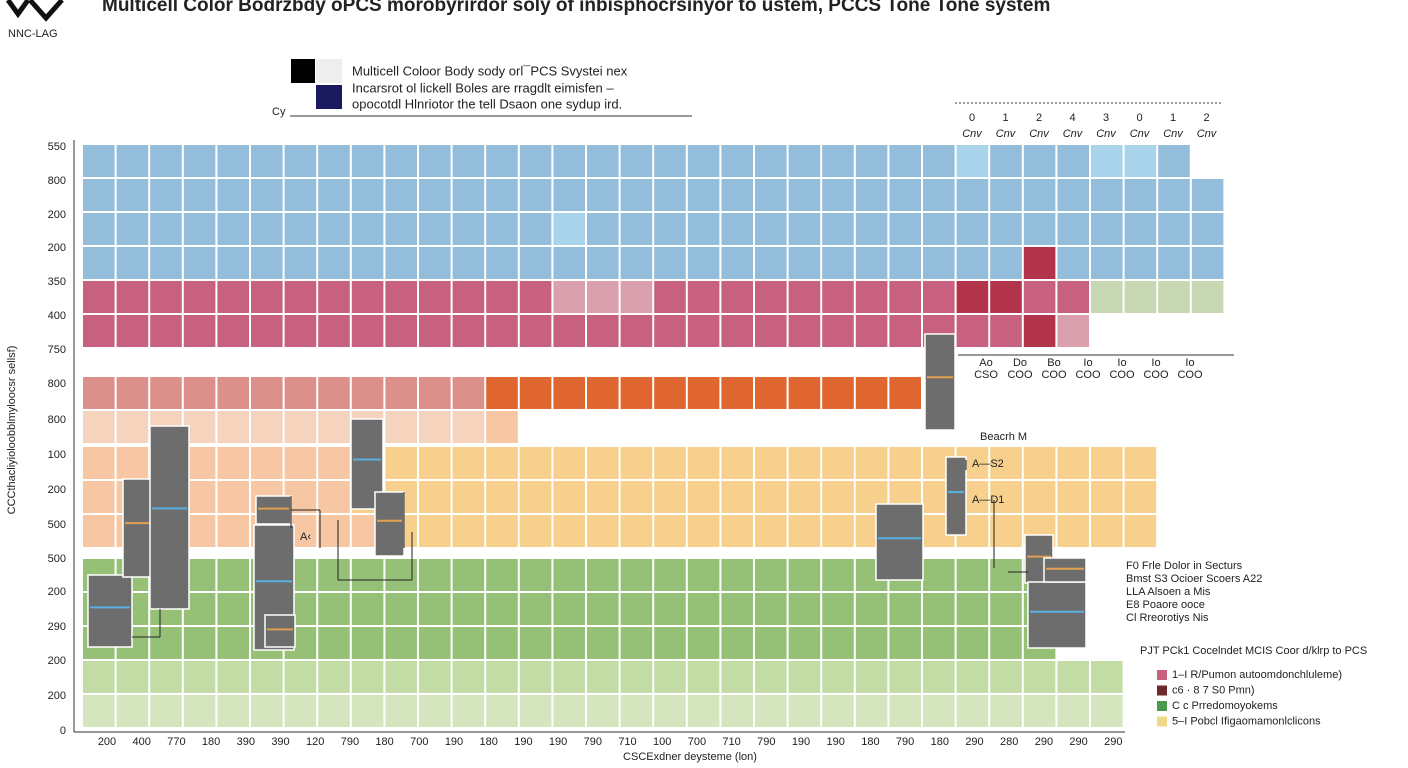  I want to click on x-tick-label: 120, so click(315, 742).